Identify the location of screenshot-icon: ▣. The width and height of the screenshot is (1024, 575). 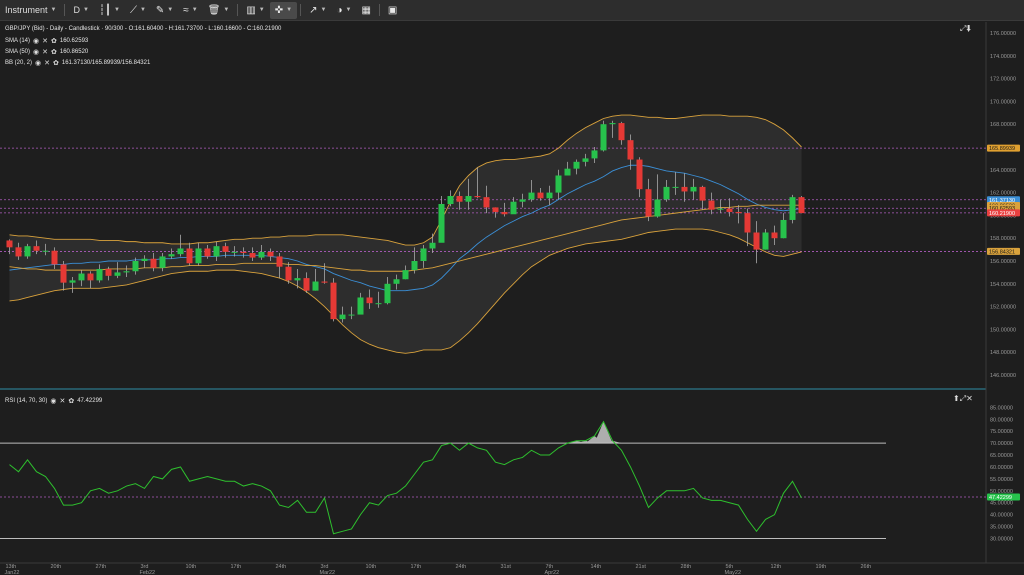
(392, 10).